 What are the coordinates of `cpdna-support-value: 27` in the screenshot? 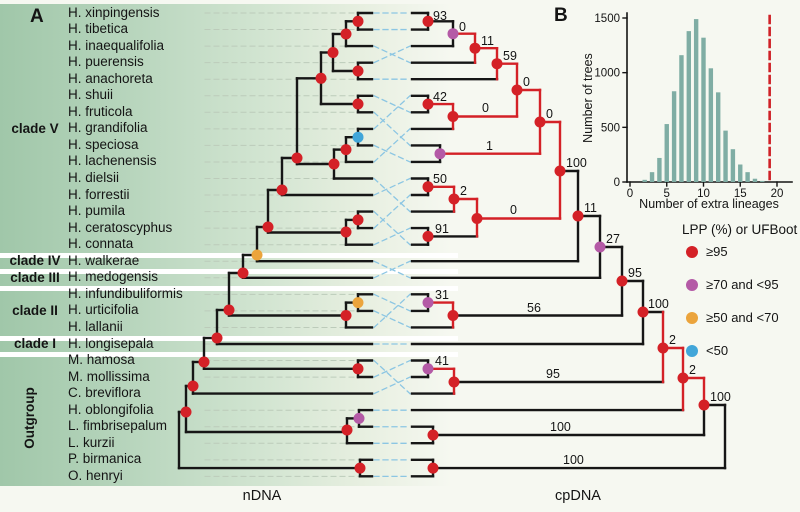 It's located at (613, 239).